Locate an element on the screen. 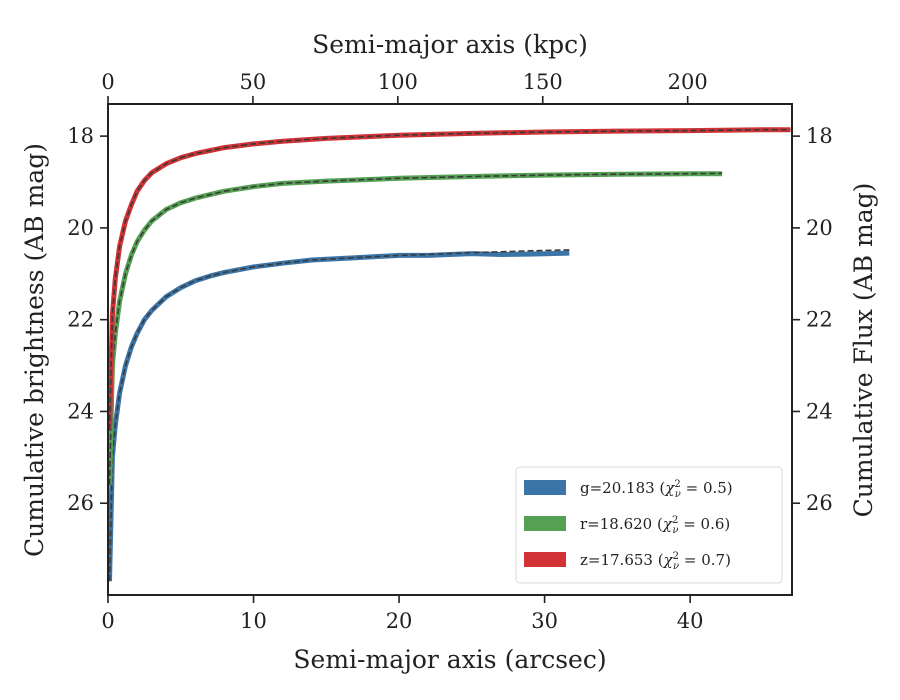 The height and width of the screenshot is (700, 900). x-tick-label: 30 is located at coordinates (544, 621).